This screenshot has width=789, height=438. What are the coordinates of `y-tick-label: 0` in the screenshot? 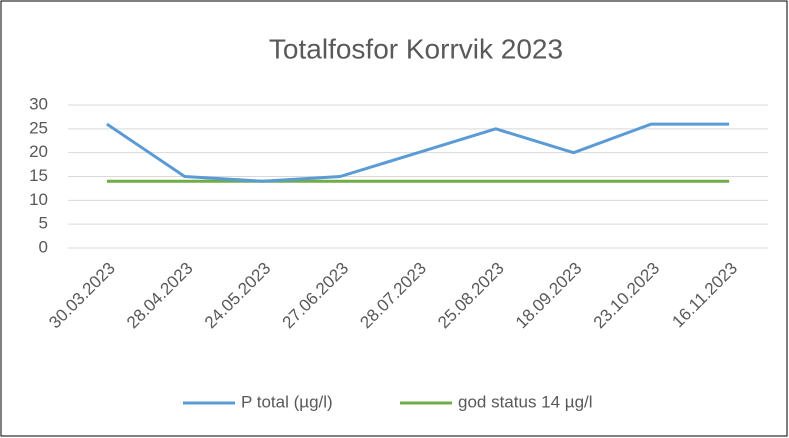 It's located at (43, 246).